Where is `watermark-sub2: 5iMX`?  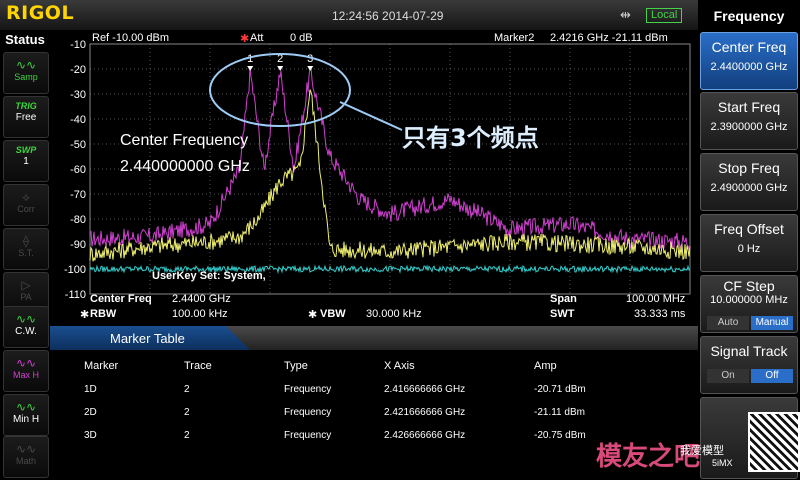
watermark-sub2: 5iMX is located at coordinates (722, 463).